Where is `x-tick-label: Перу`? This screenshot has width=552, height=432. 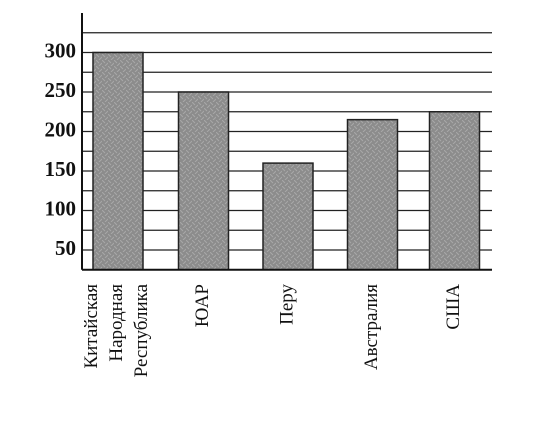
x-tick-label: Перу is located at coordinates (286, 304).